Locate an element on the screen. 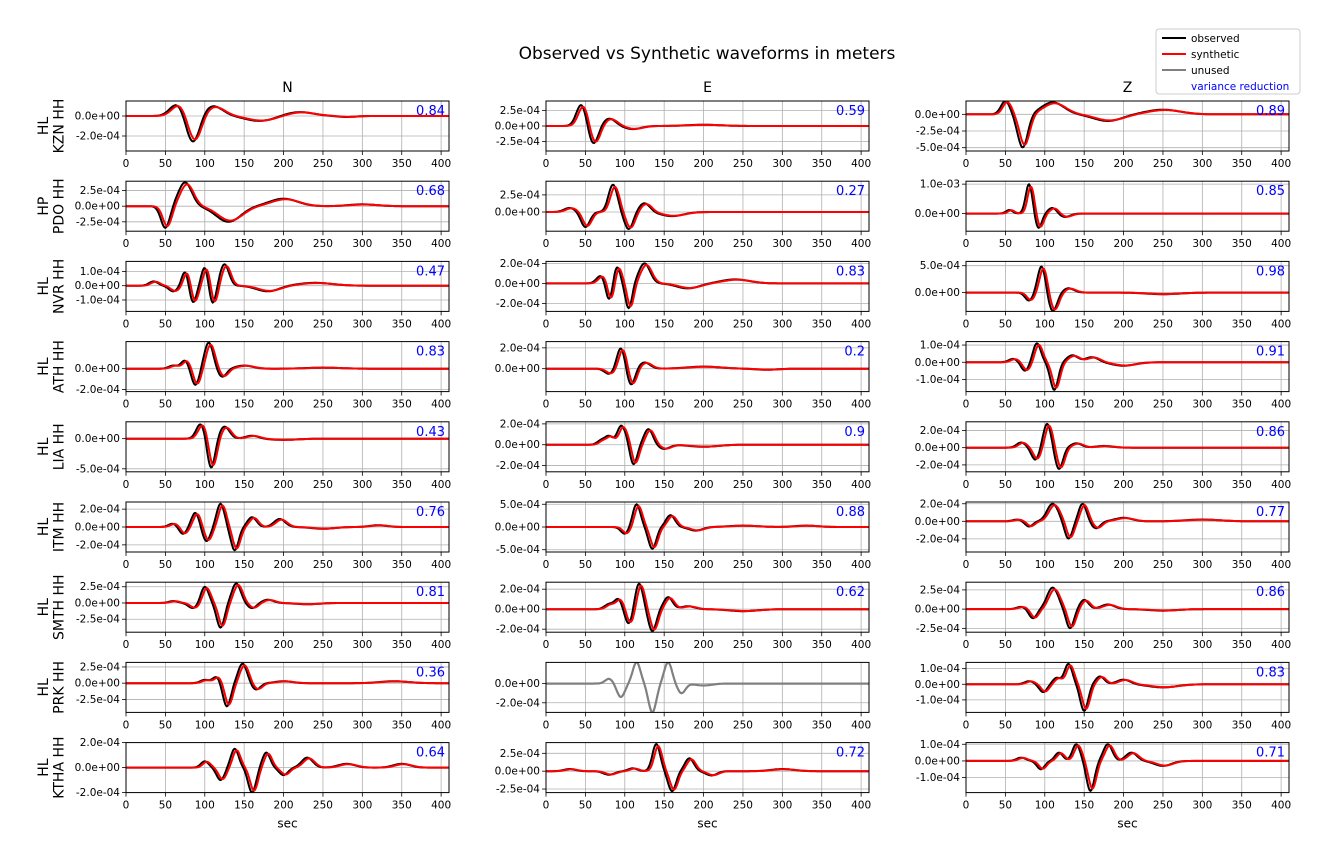 The height and width of the screenshot is (861, 1329). station-name-line: PRK HH is located at coordinates (59, 687).